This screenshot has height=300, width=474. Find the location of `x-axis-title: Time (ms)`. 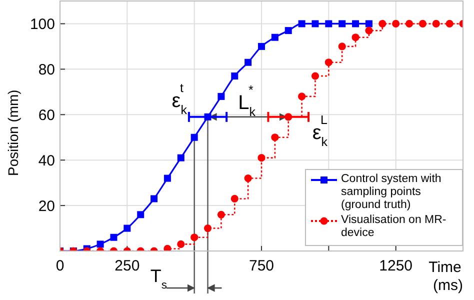

x-axis-title: Time (ms) is located at coordinates (445, 276).